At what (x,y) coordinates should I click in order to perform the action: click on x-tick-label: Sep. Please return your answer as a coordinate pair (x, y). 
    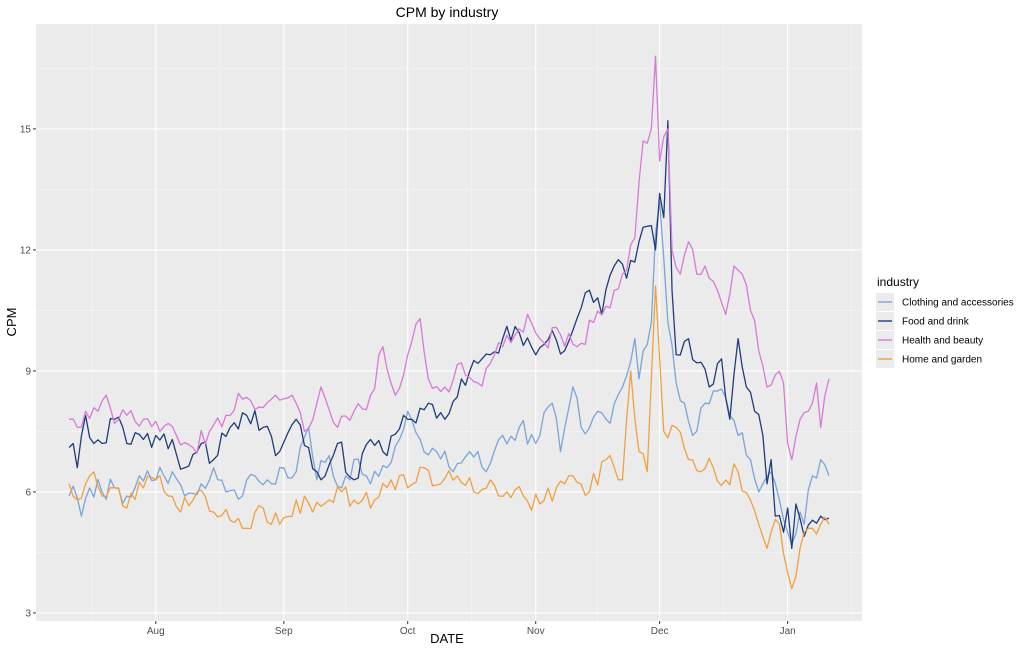
    Looking at the image, I should click on (284, 631).